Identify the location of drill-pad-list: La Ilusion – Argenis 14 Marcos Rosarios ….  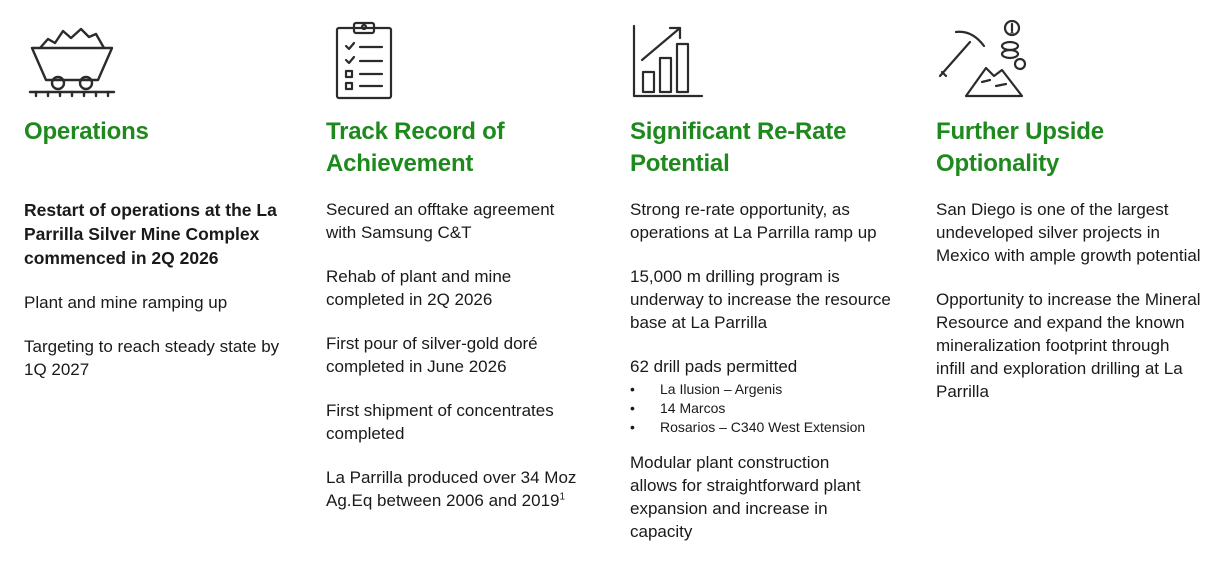
(770, 408).